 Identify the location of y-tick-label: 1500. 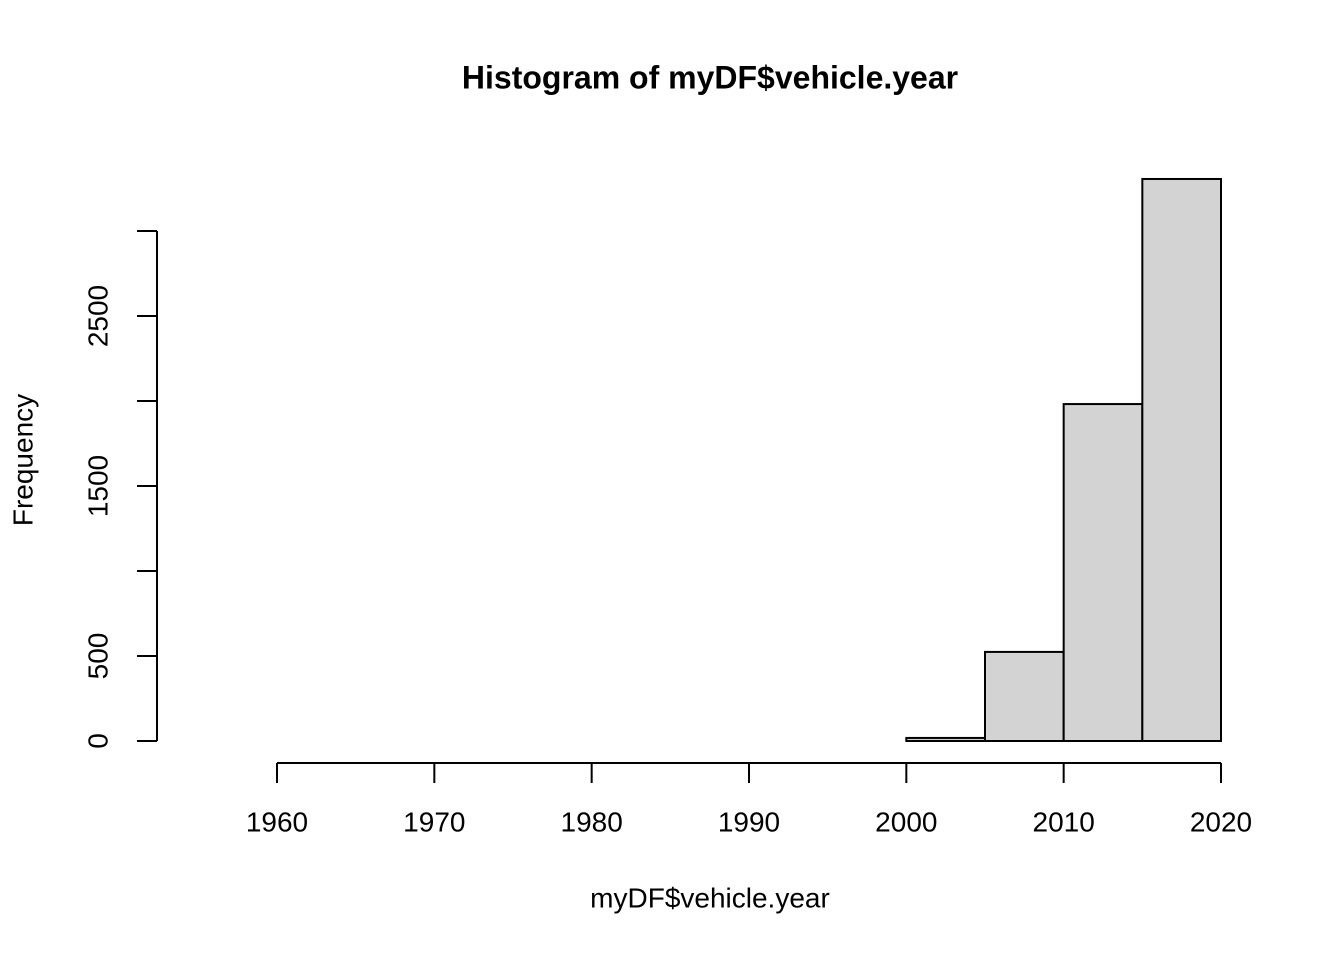
(97, 486).